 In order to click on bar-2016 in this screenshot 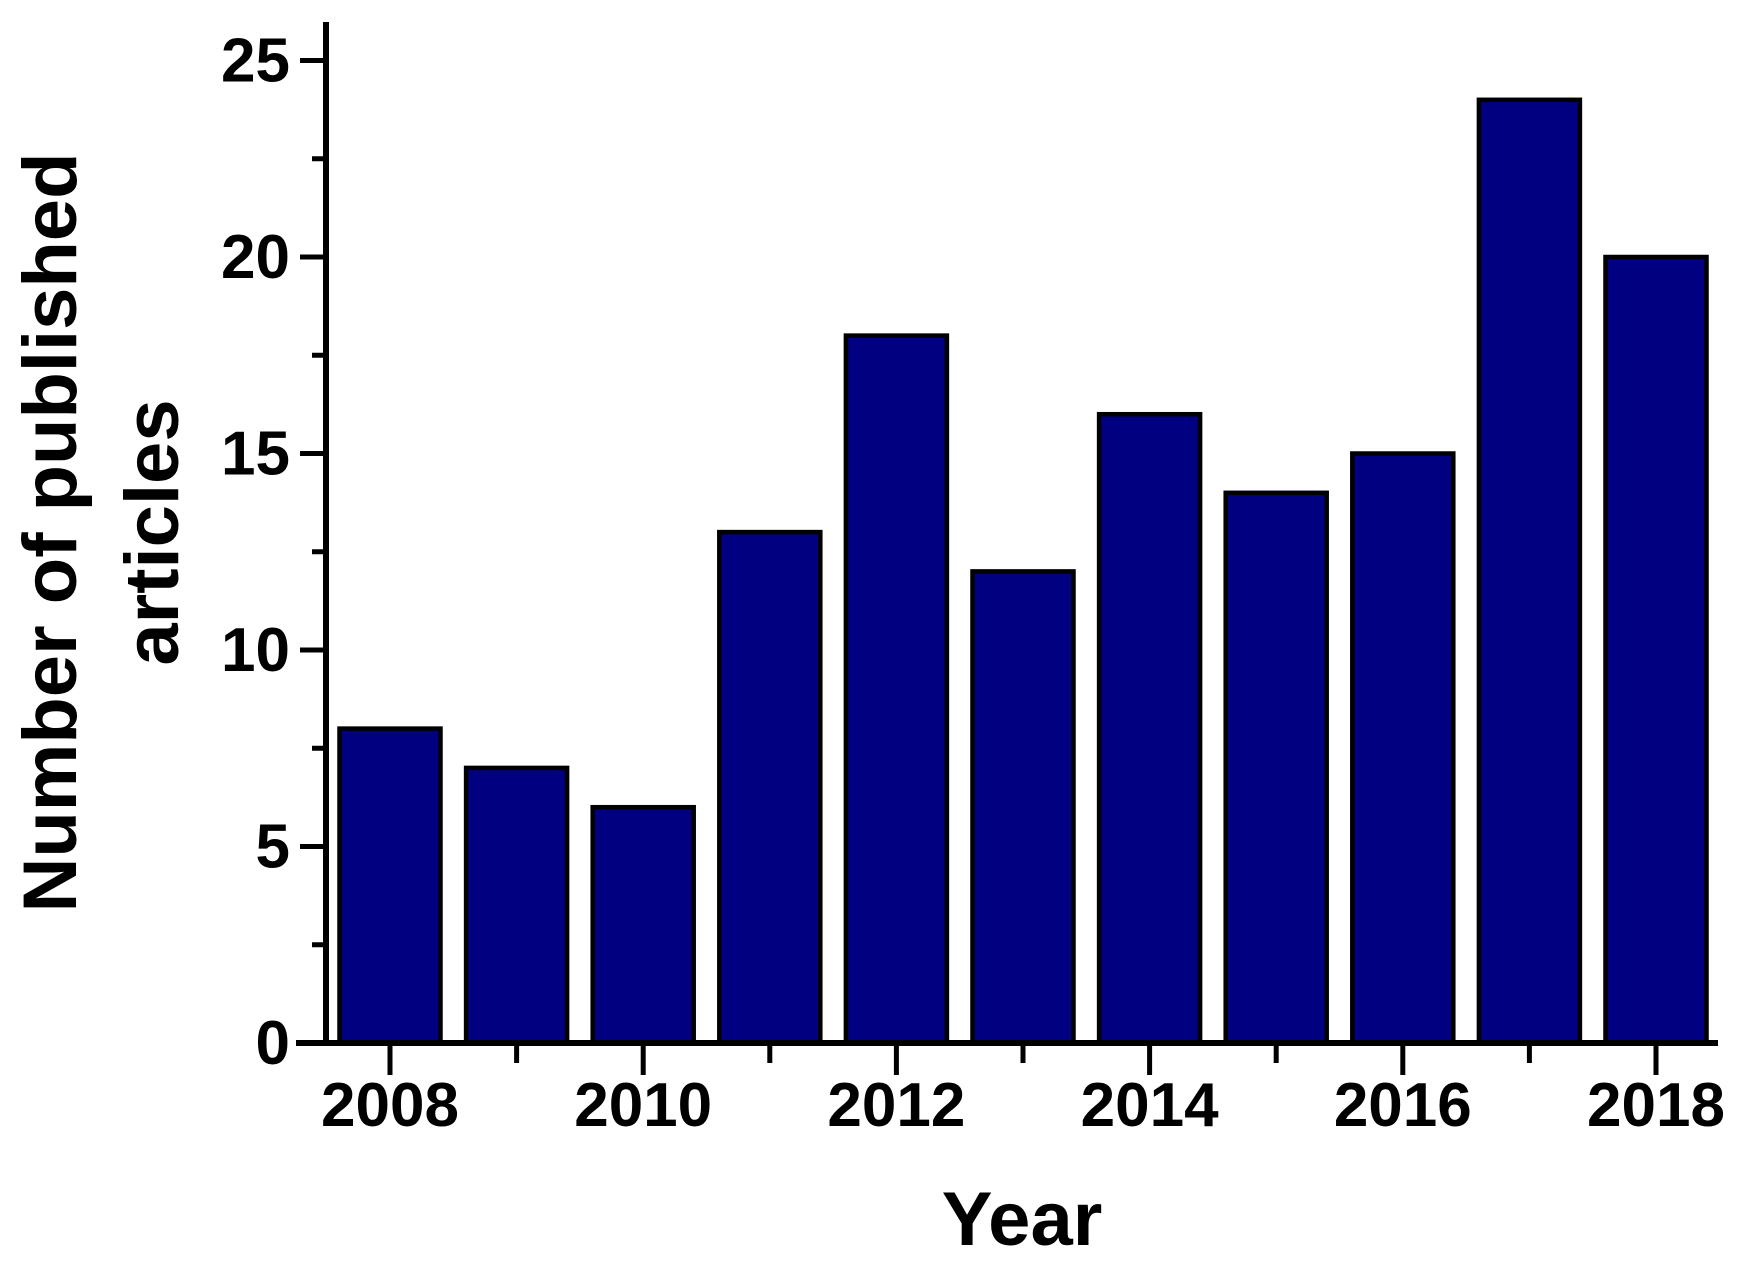, I will do `click(1403, 748)`.